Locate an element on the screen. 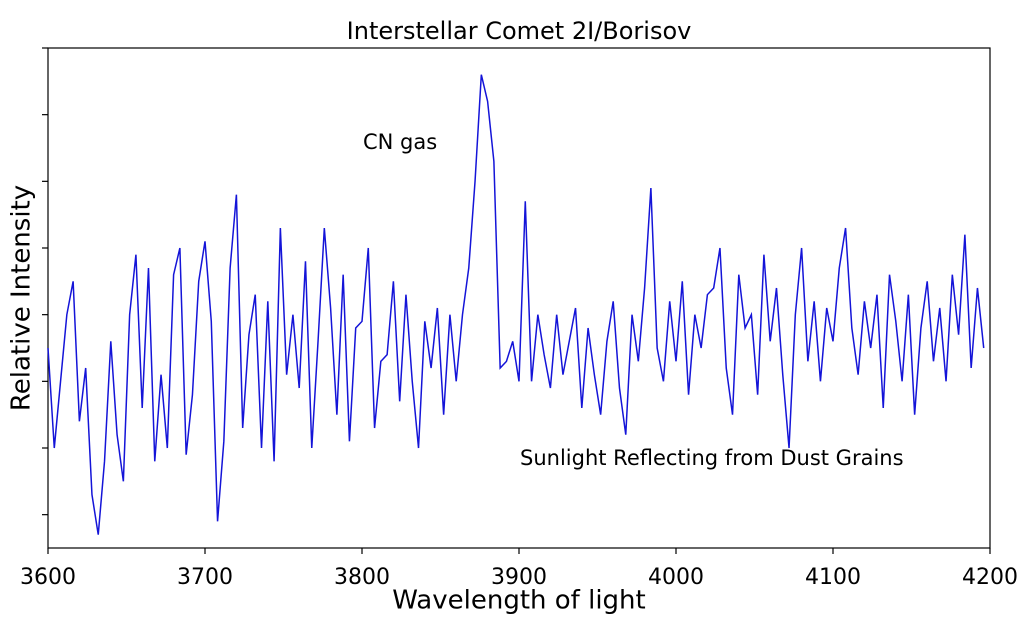  x-tick-label: 3700 is located at coordinates (205, 577).